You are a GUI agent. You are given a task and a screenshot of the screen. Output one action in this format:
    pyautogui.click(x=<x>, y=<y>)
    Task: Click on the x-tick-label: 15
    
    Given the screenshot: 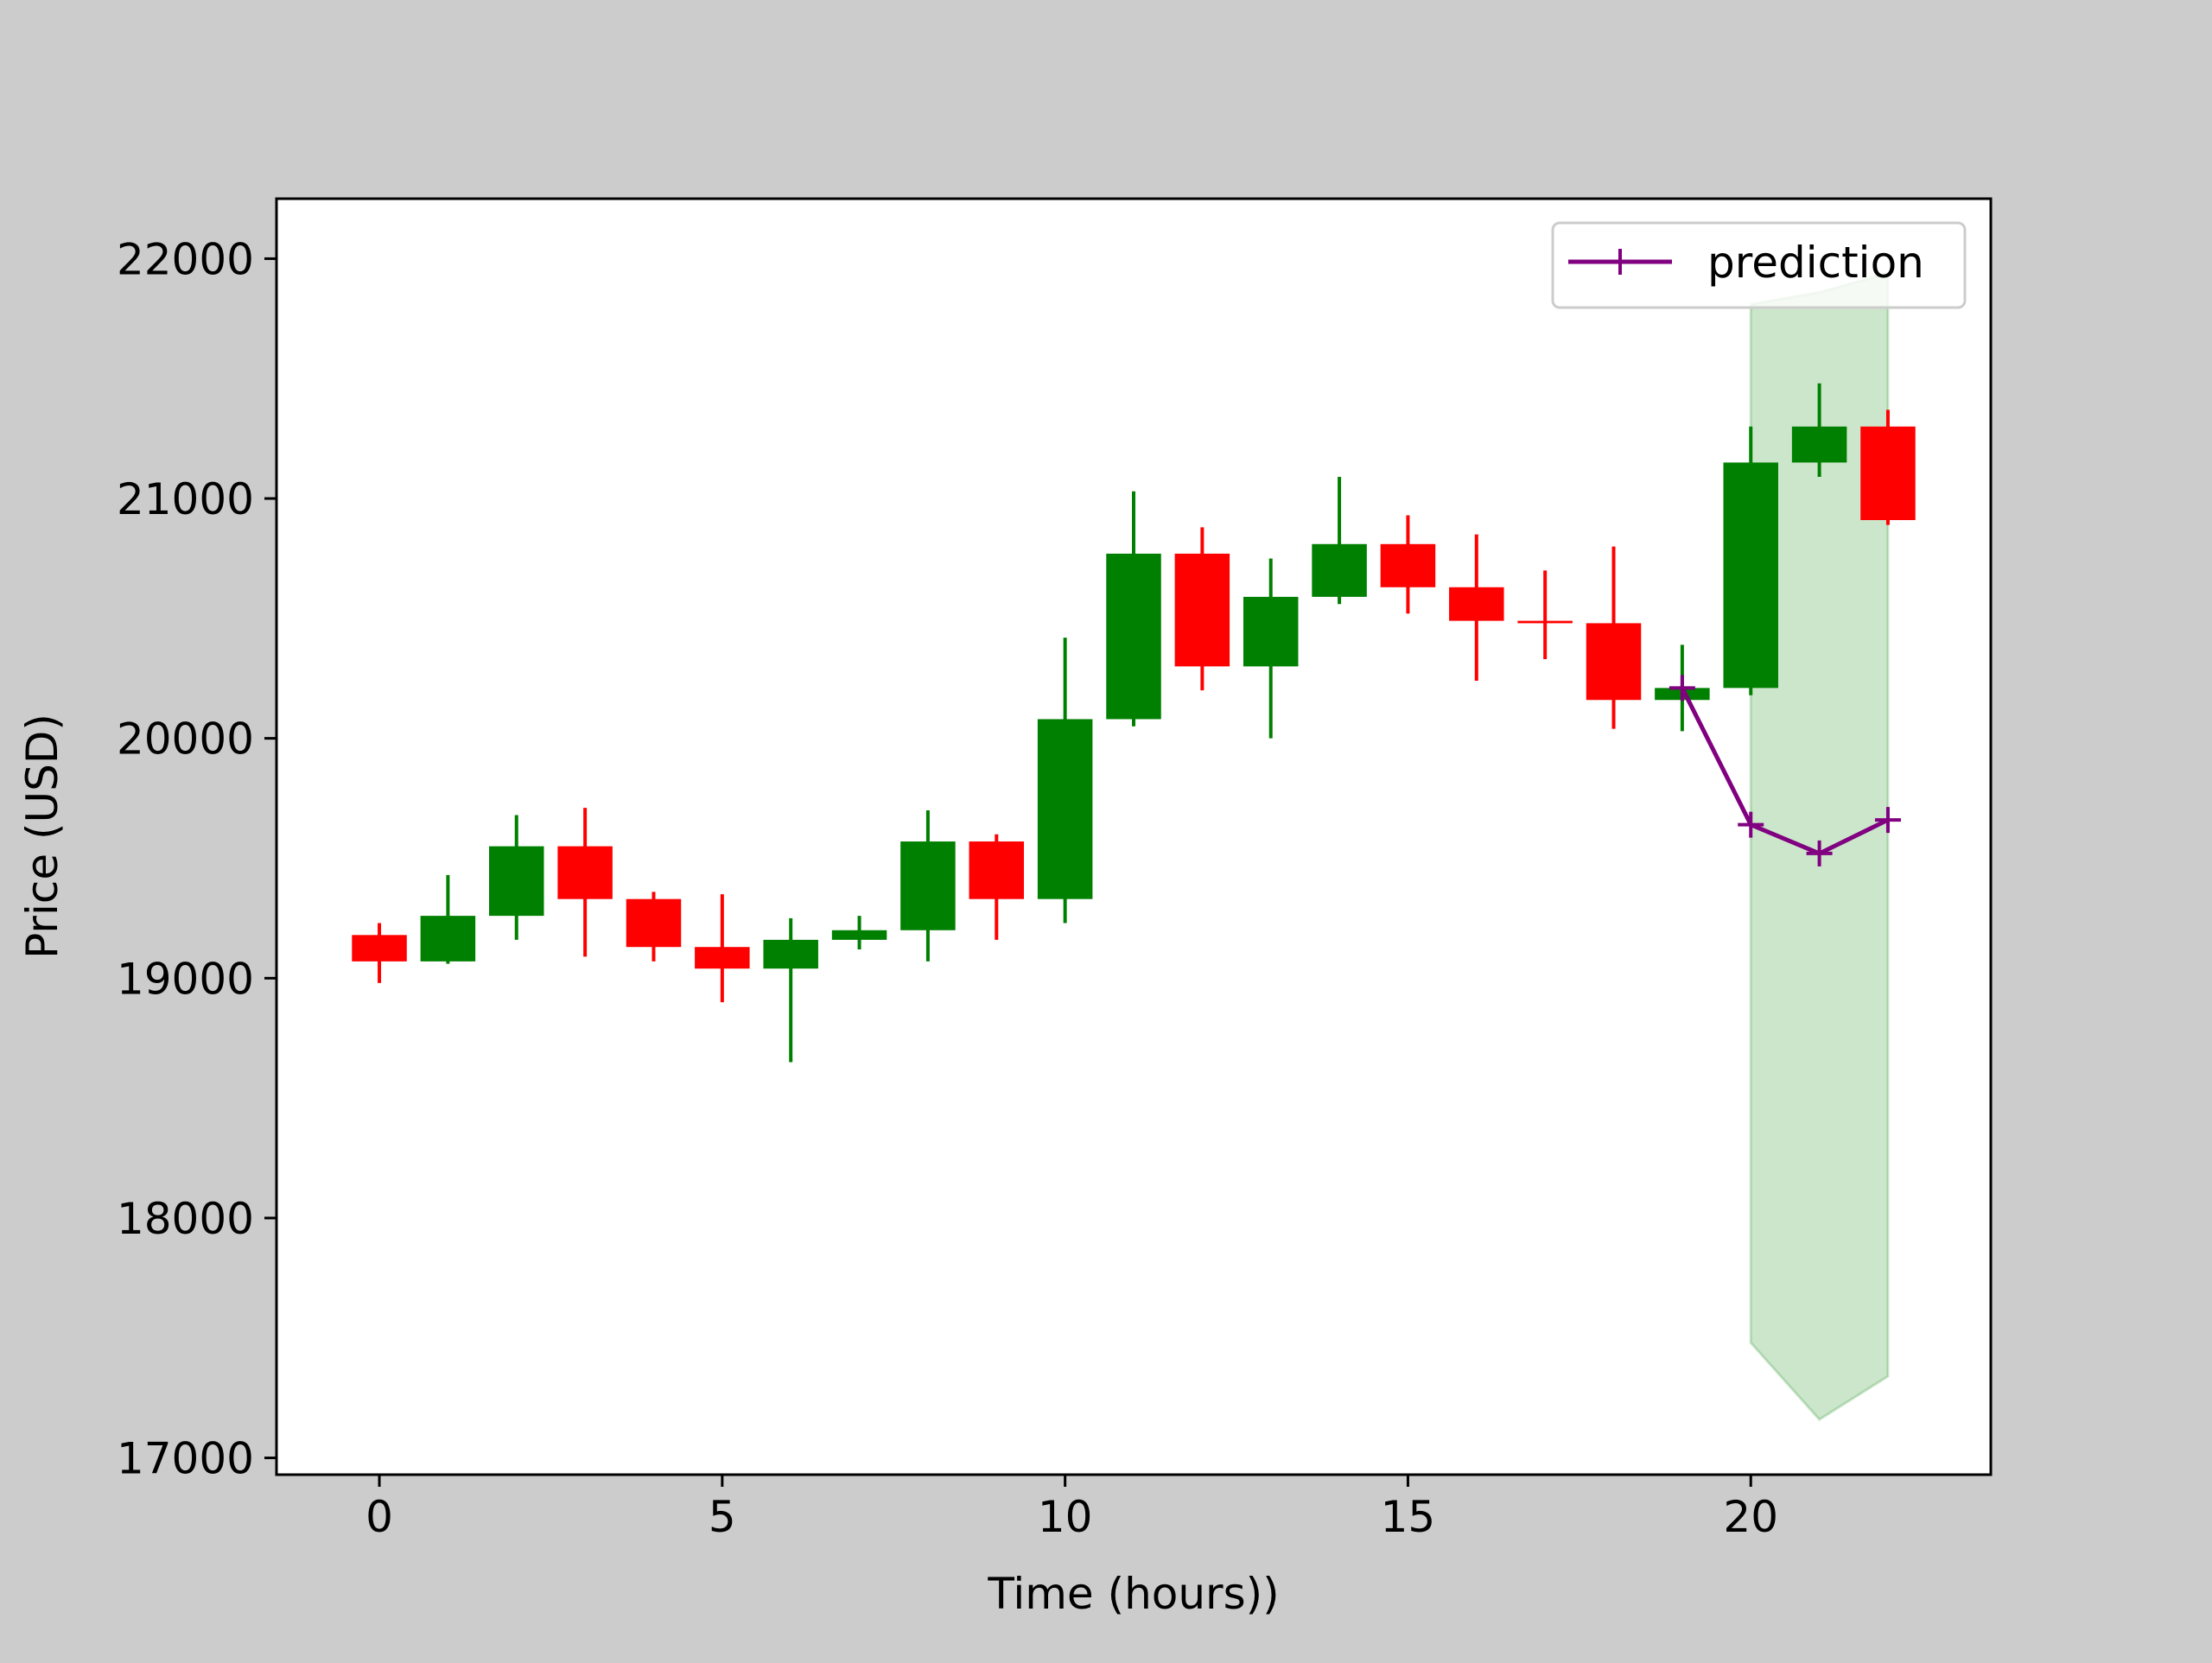 What is the action you would take?
    pyautogui.click(x=1408, y=1517)
    